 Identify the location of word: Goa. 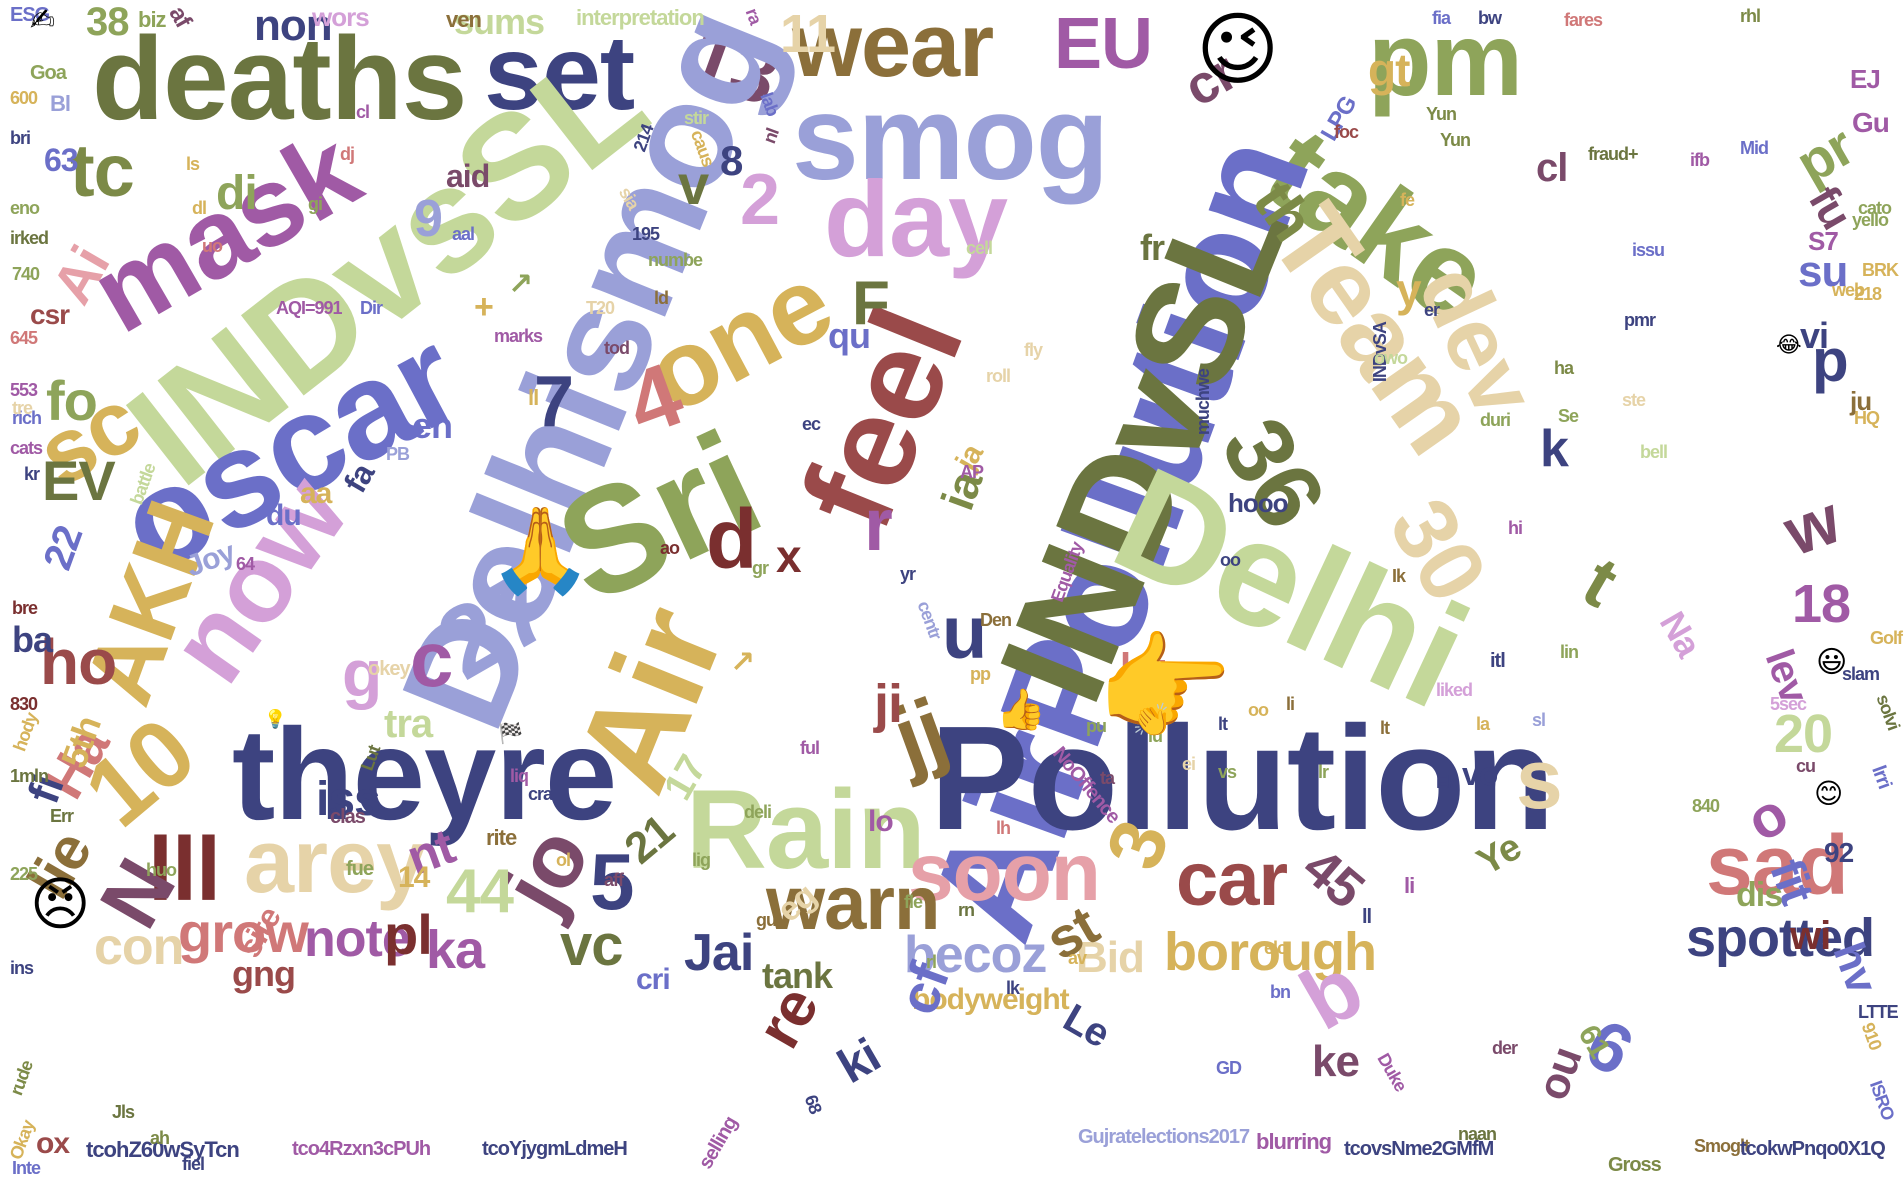
(48, 73).